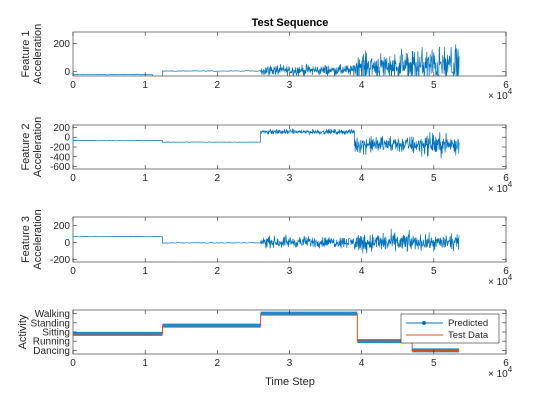 This screenshot has height=420, width=560. Describe the element at coordinates (266, 332) in the screenshot. I see `test-data-line` at that location.